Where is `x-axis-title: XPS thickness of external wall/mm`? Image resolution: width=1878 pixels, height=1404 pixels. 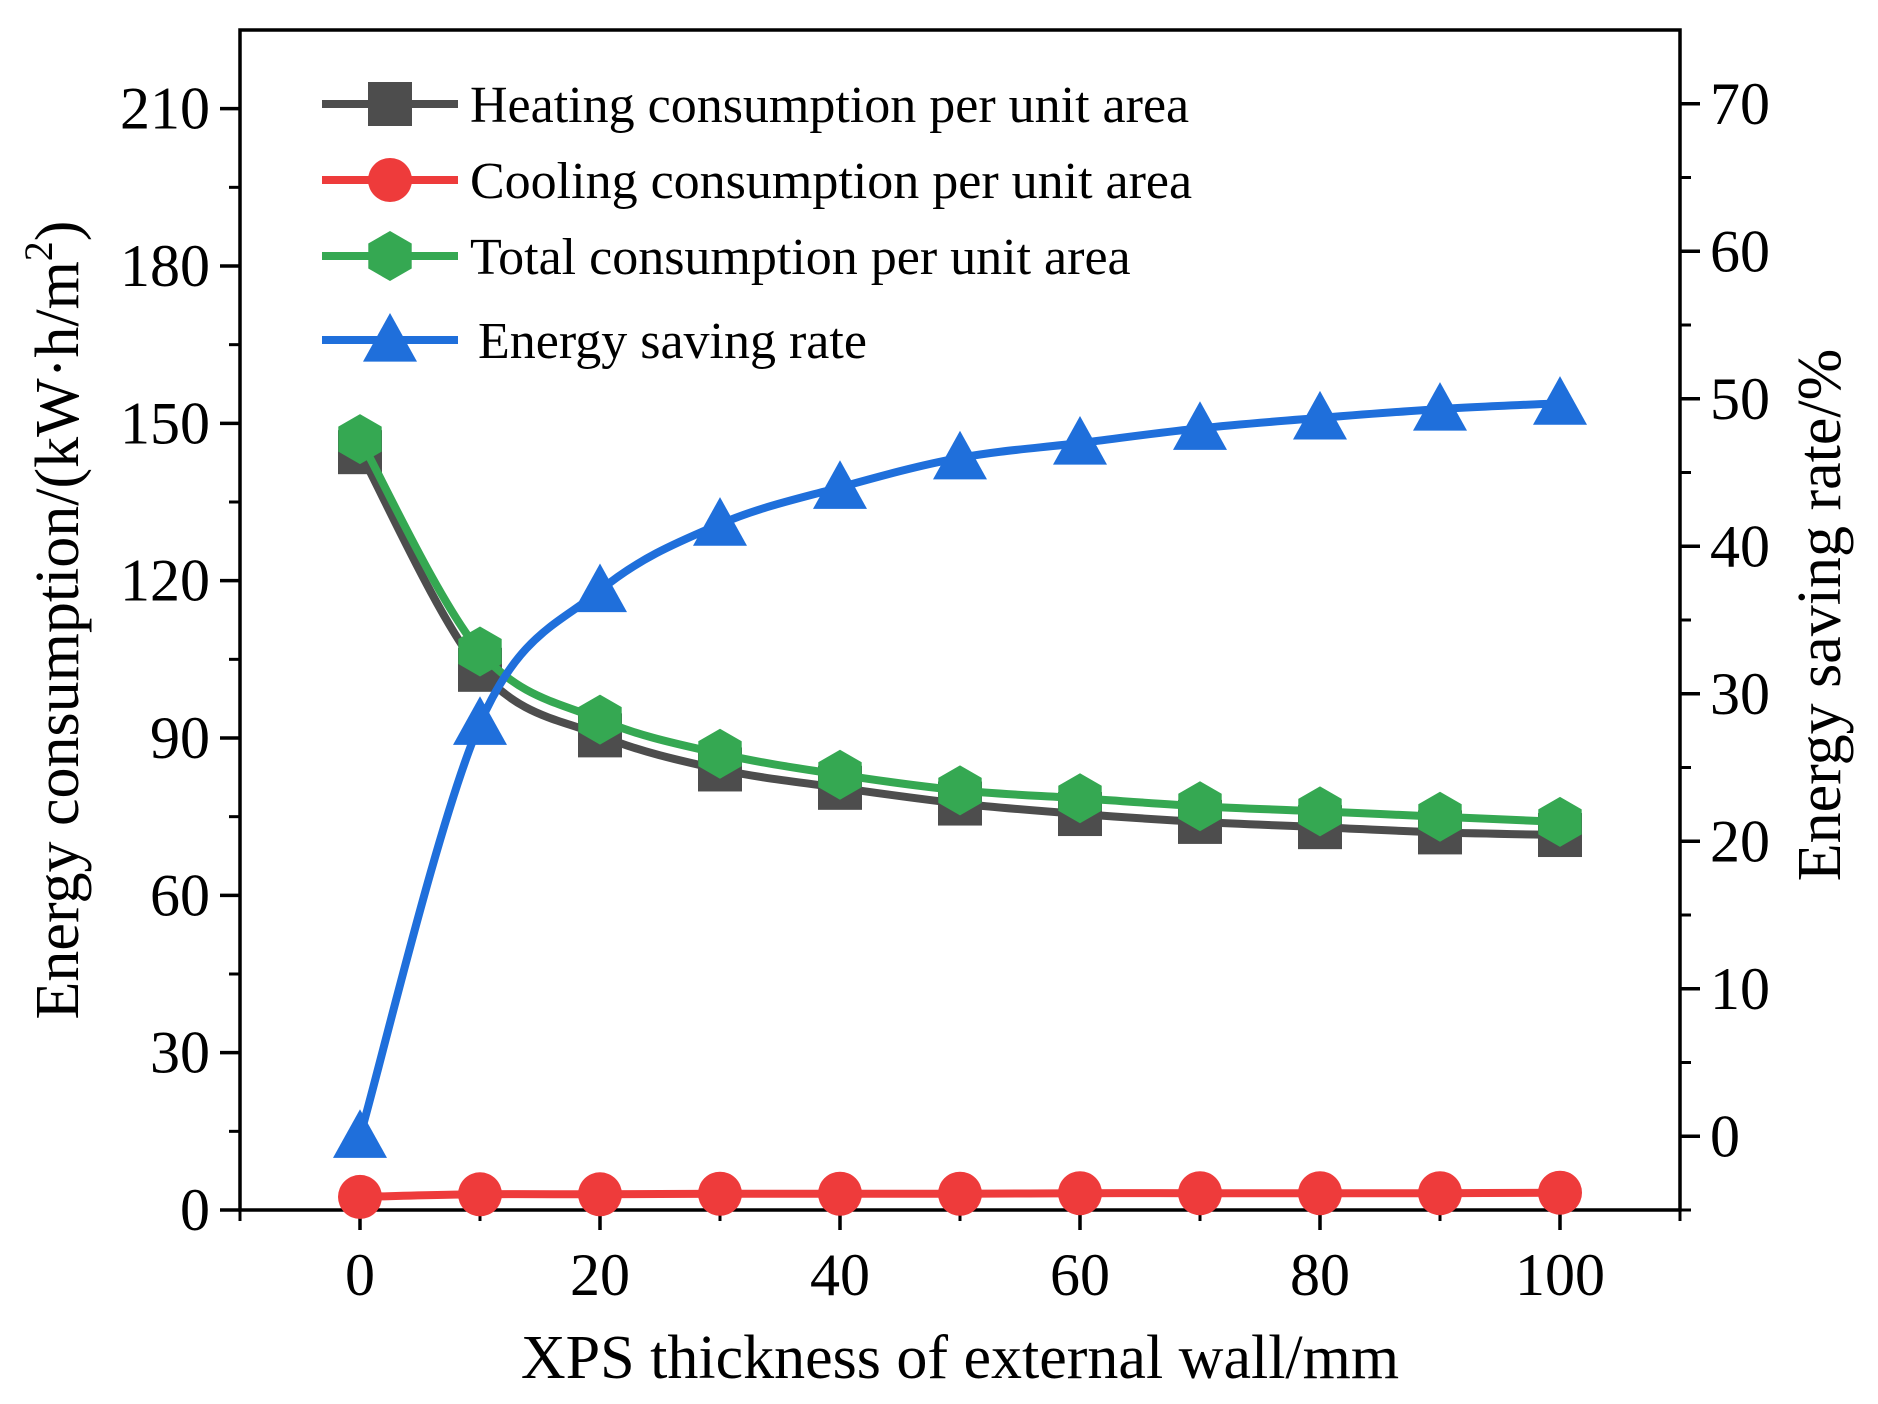 x-axis-title: XPS thickness of external wall/mm is located at coordinates (960, 1358).